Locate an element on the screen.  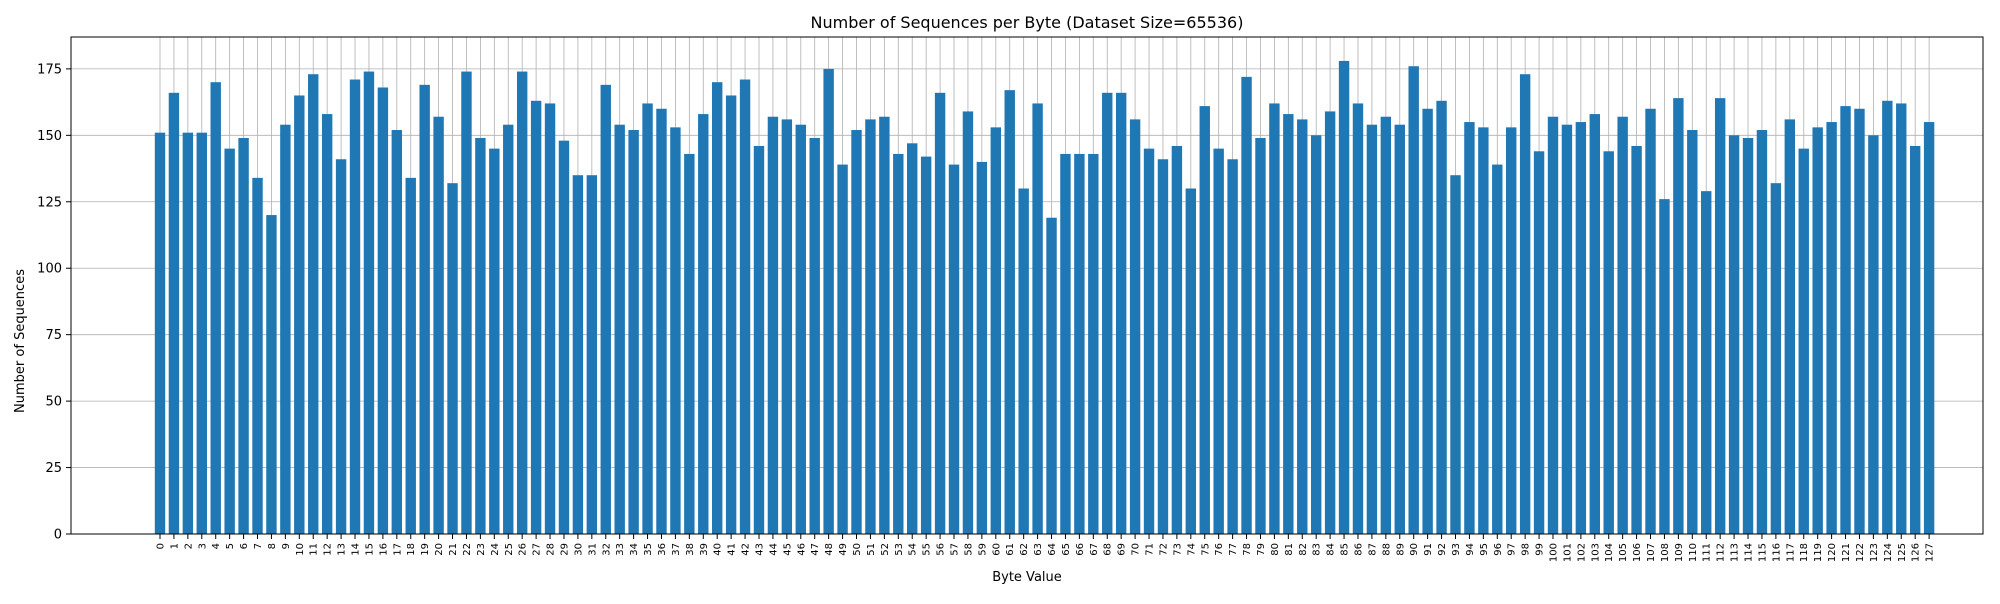
x-tick-label: 32 is located at coordinates (606, 549).